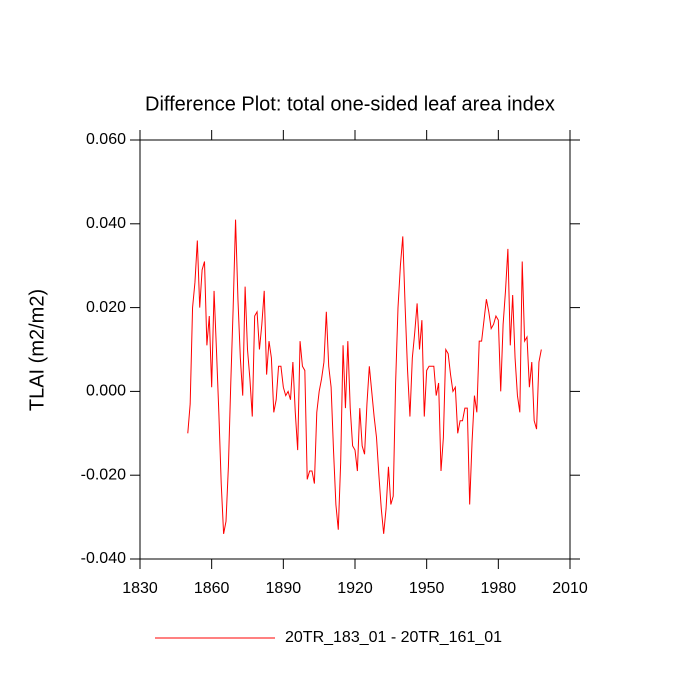 This screenshot has width=700, height=700. What do you see at coordinates (106, 223) in the screenshot?
I see `y-tick-label: 0.040` at bounding box center [106, 223].